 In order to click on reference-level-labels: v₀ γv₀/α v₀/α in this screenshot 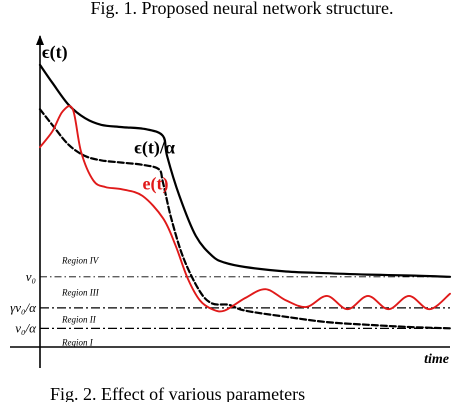, I will do `click(23, 302)`.